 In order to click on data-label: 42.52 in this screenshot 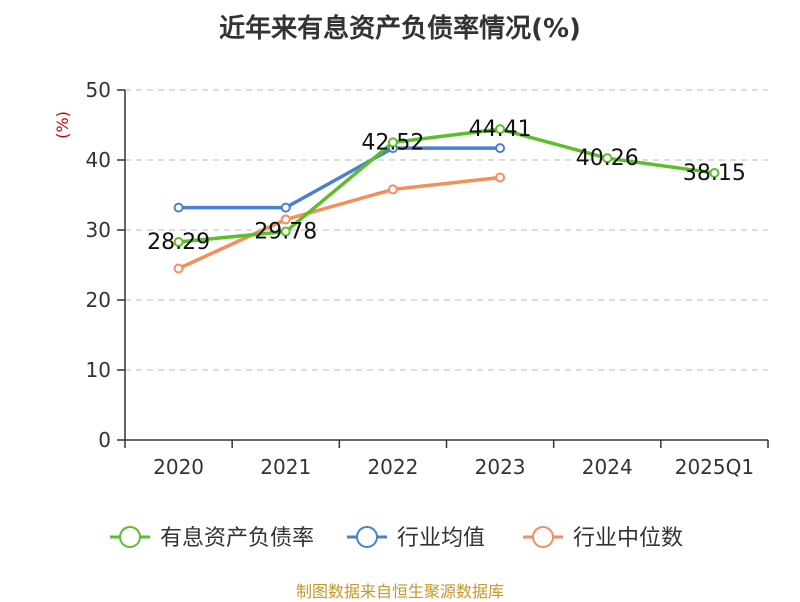, I will do `click(392, 142)`.